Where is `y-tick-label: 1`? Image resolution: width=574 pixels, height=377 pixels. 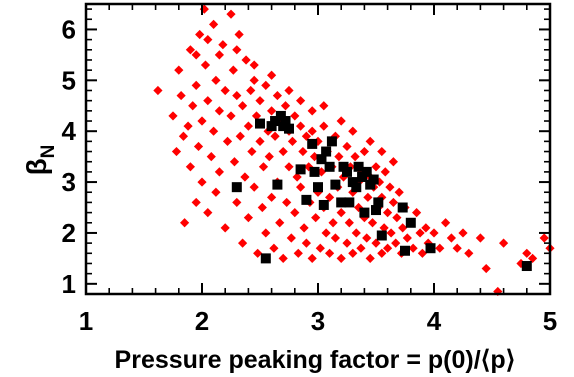
y-tick-label: 1 is located at coordinates (69, 284).